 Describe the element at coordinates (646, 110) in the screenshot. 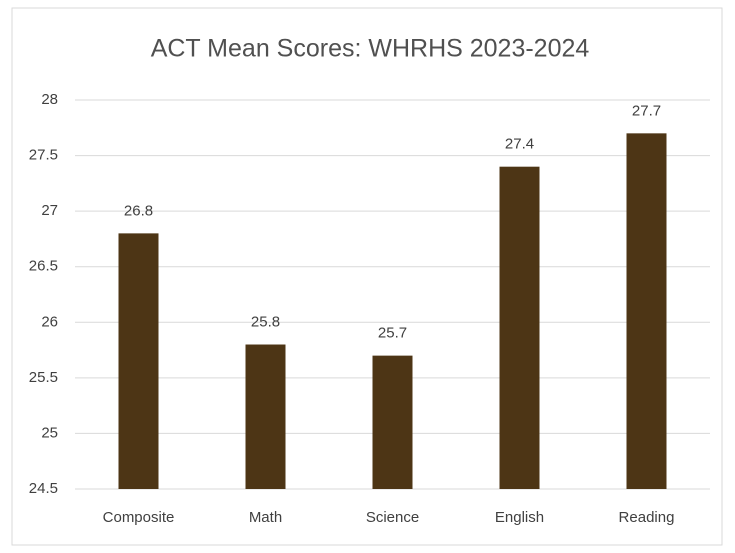

I see `data-label: 27.7` at that location.